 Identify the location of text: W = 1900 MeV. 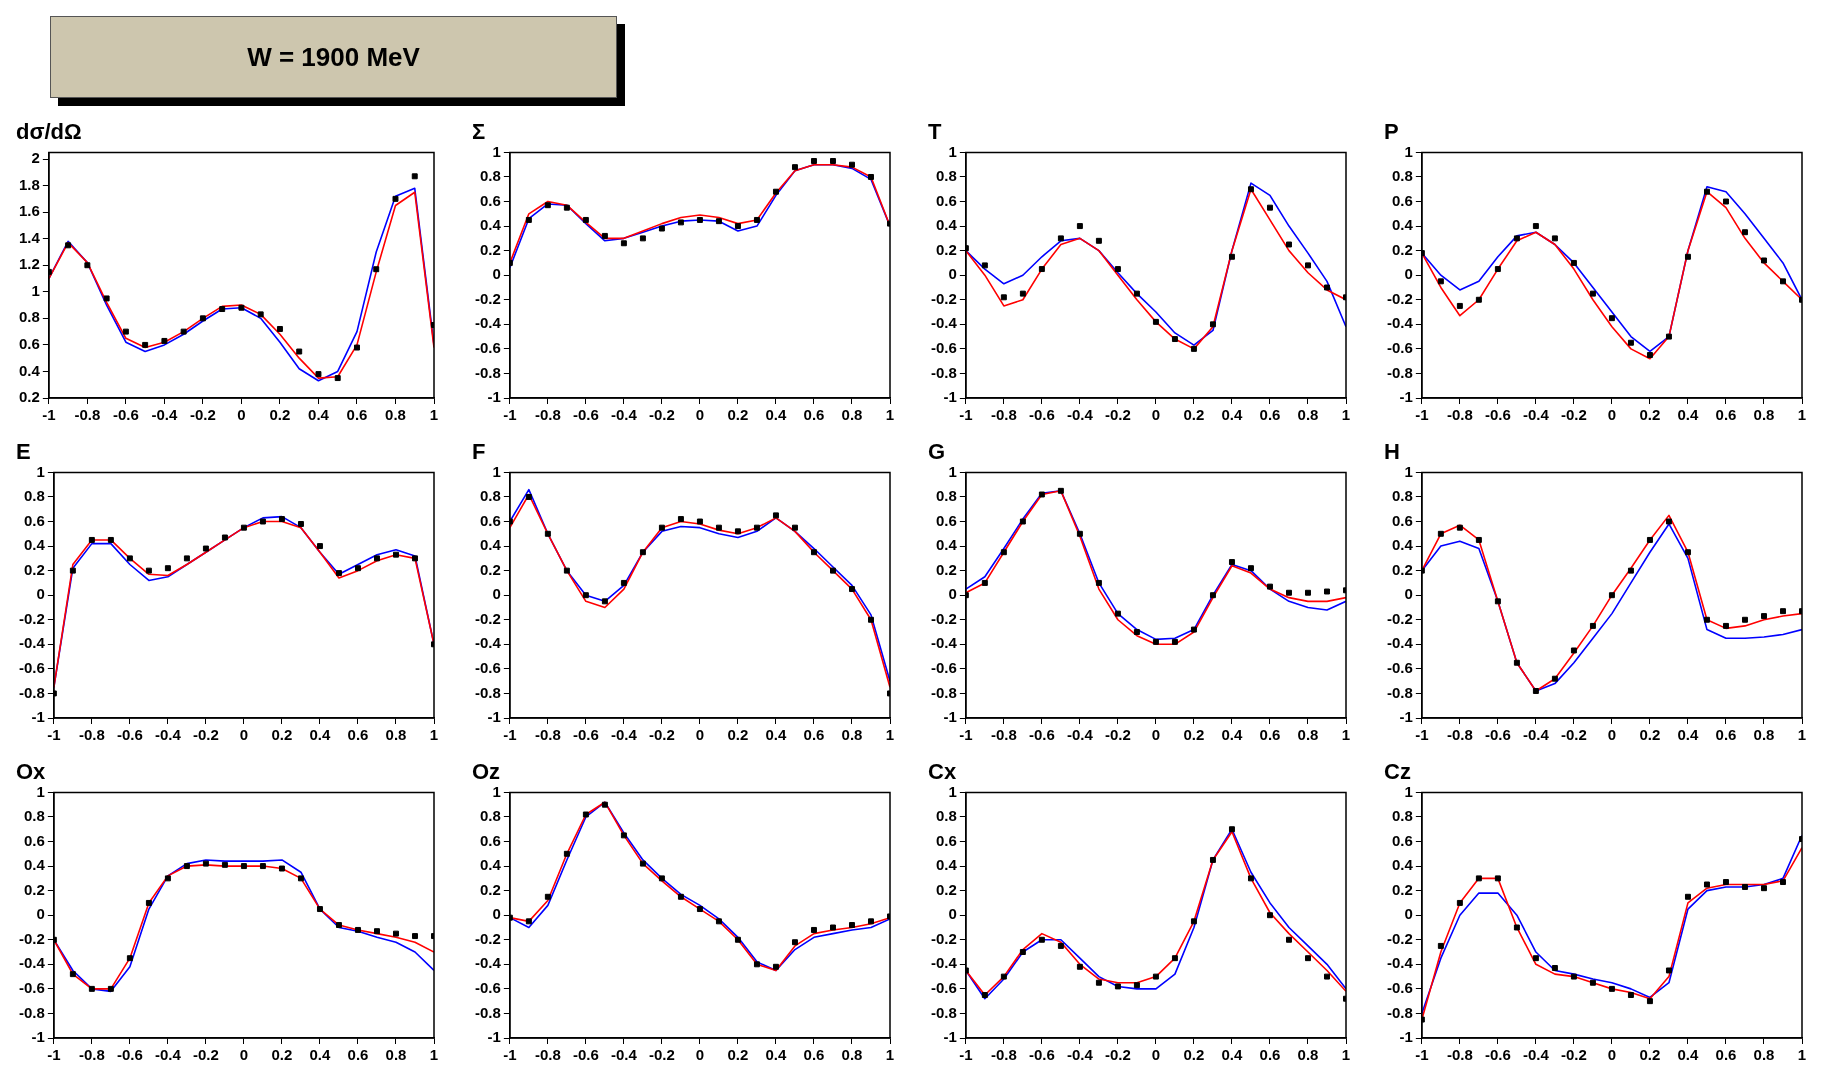
(333, 57).